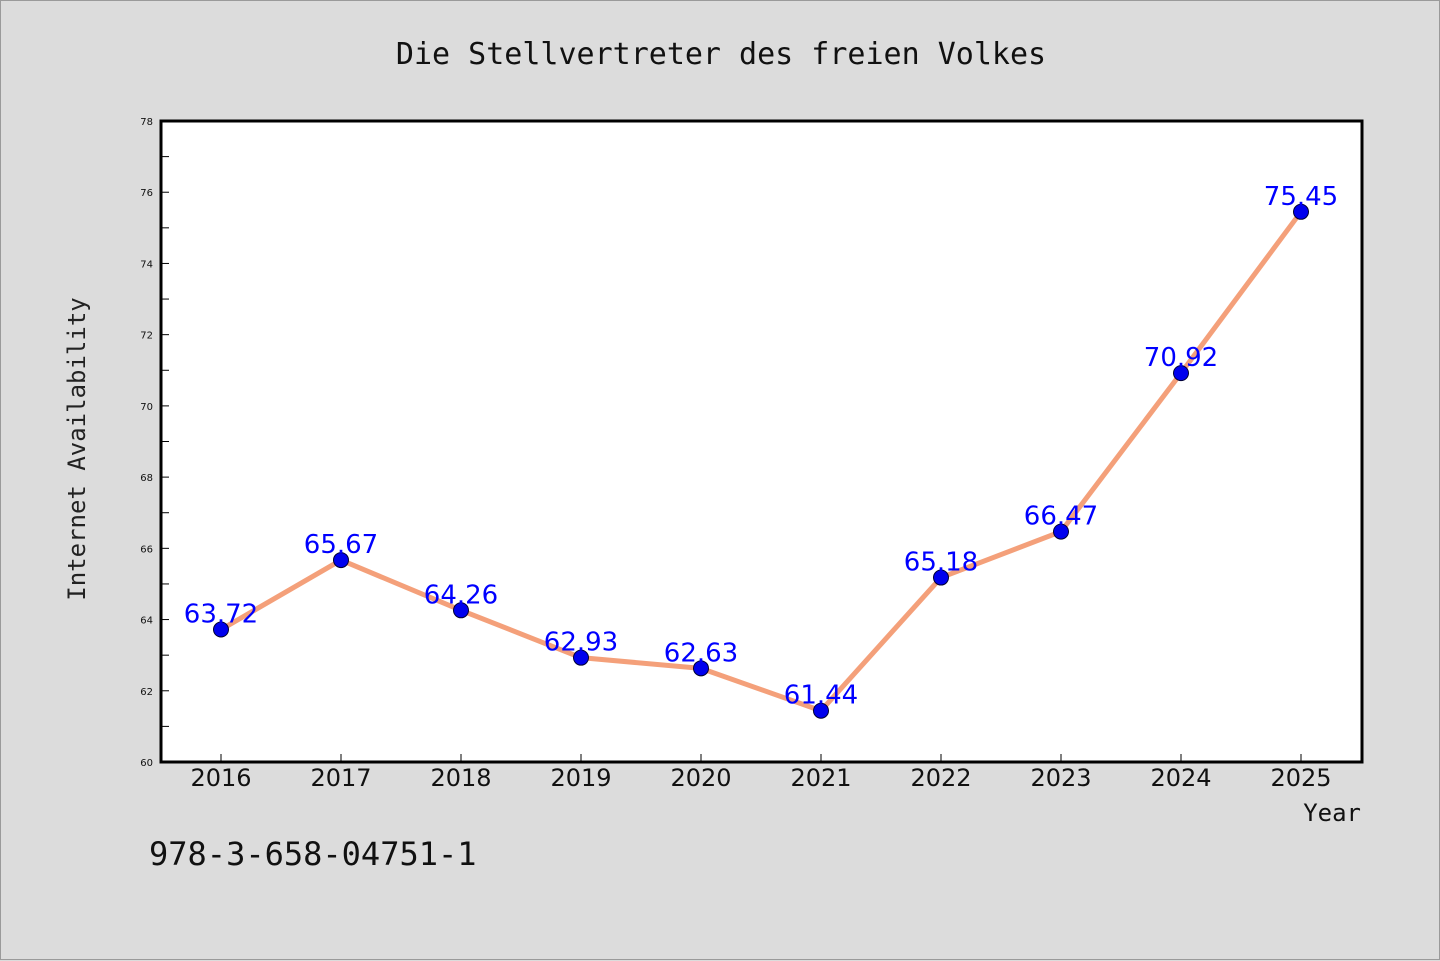  Describe the element at coordinates (721, 54) in the screenshot. I see `chart-title: Die Stellvertreter des freien Volkes` at that location.